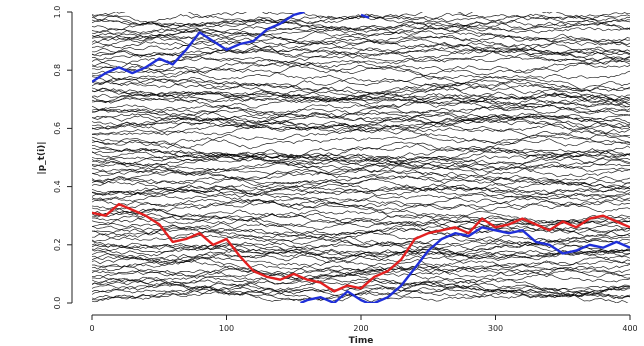  What do you see at coordinates (57, 128) in the screenshot?
I see `y-tick-label: 0.6` at bounding box center [57, 128].